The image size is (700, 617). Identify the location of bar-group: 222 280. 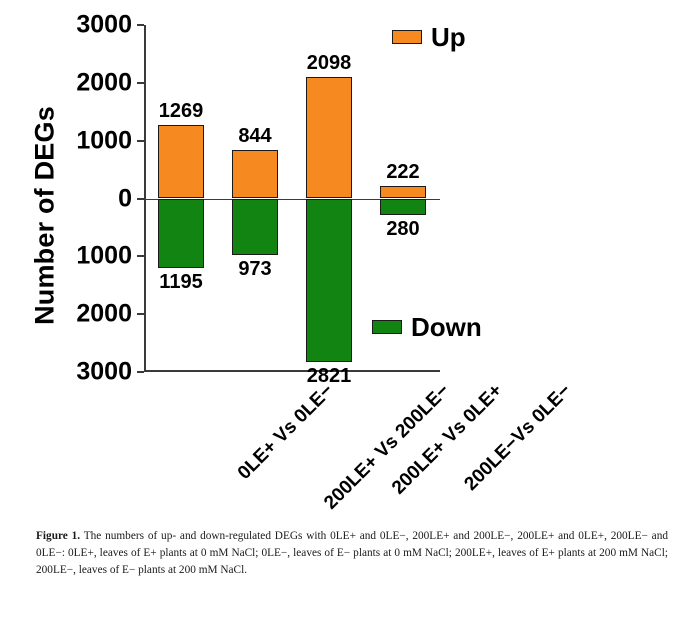
(403, 198).